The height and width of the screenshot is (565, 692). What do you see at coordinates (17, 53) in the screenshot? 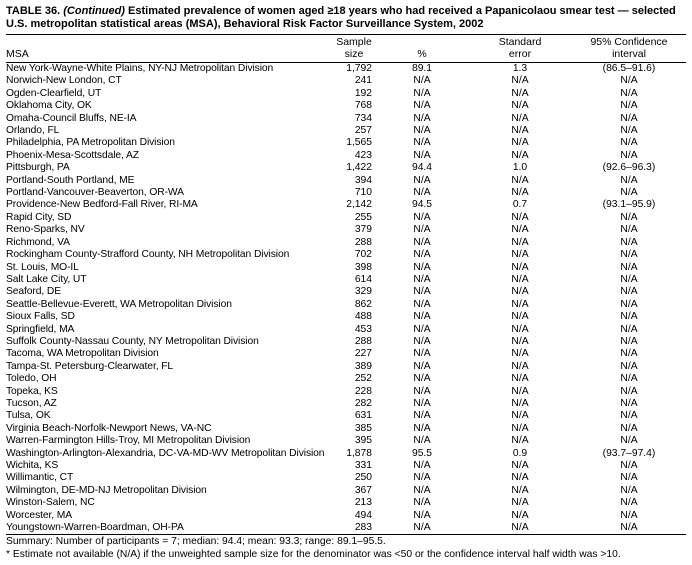
I see `col-header-msa-label: MSA` at bounding box center [17, 53].